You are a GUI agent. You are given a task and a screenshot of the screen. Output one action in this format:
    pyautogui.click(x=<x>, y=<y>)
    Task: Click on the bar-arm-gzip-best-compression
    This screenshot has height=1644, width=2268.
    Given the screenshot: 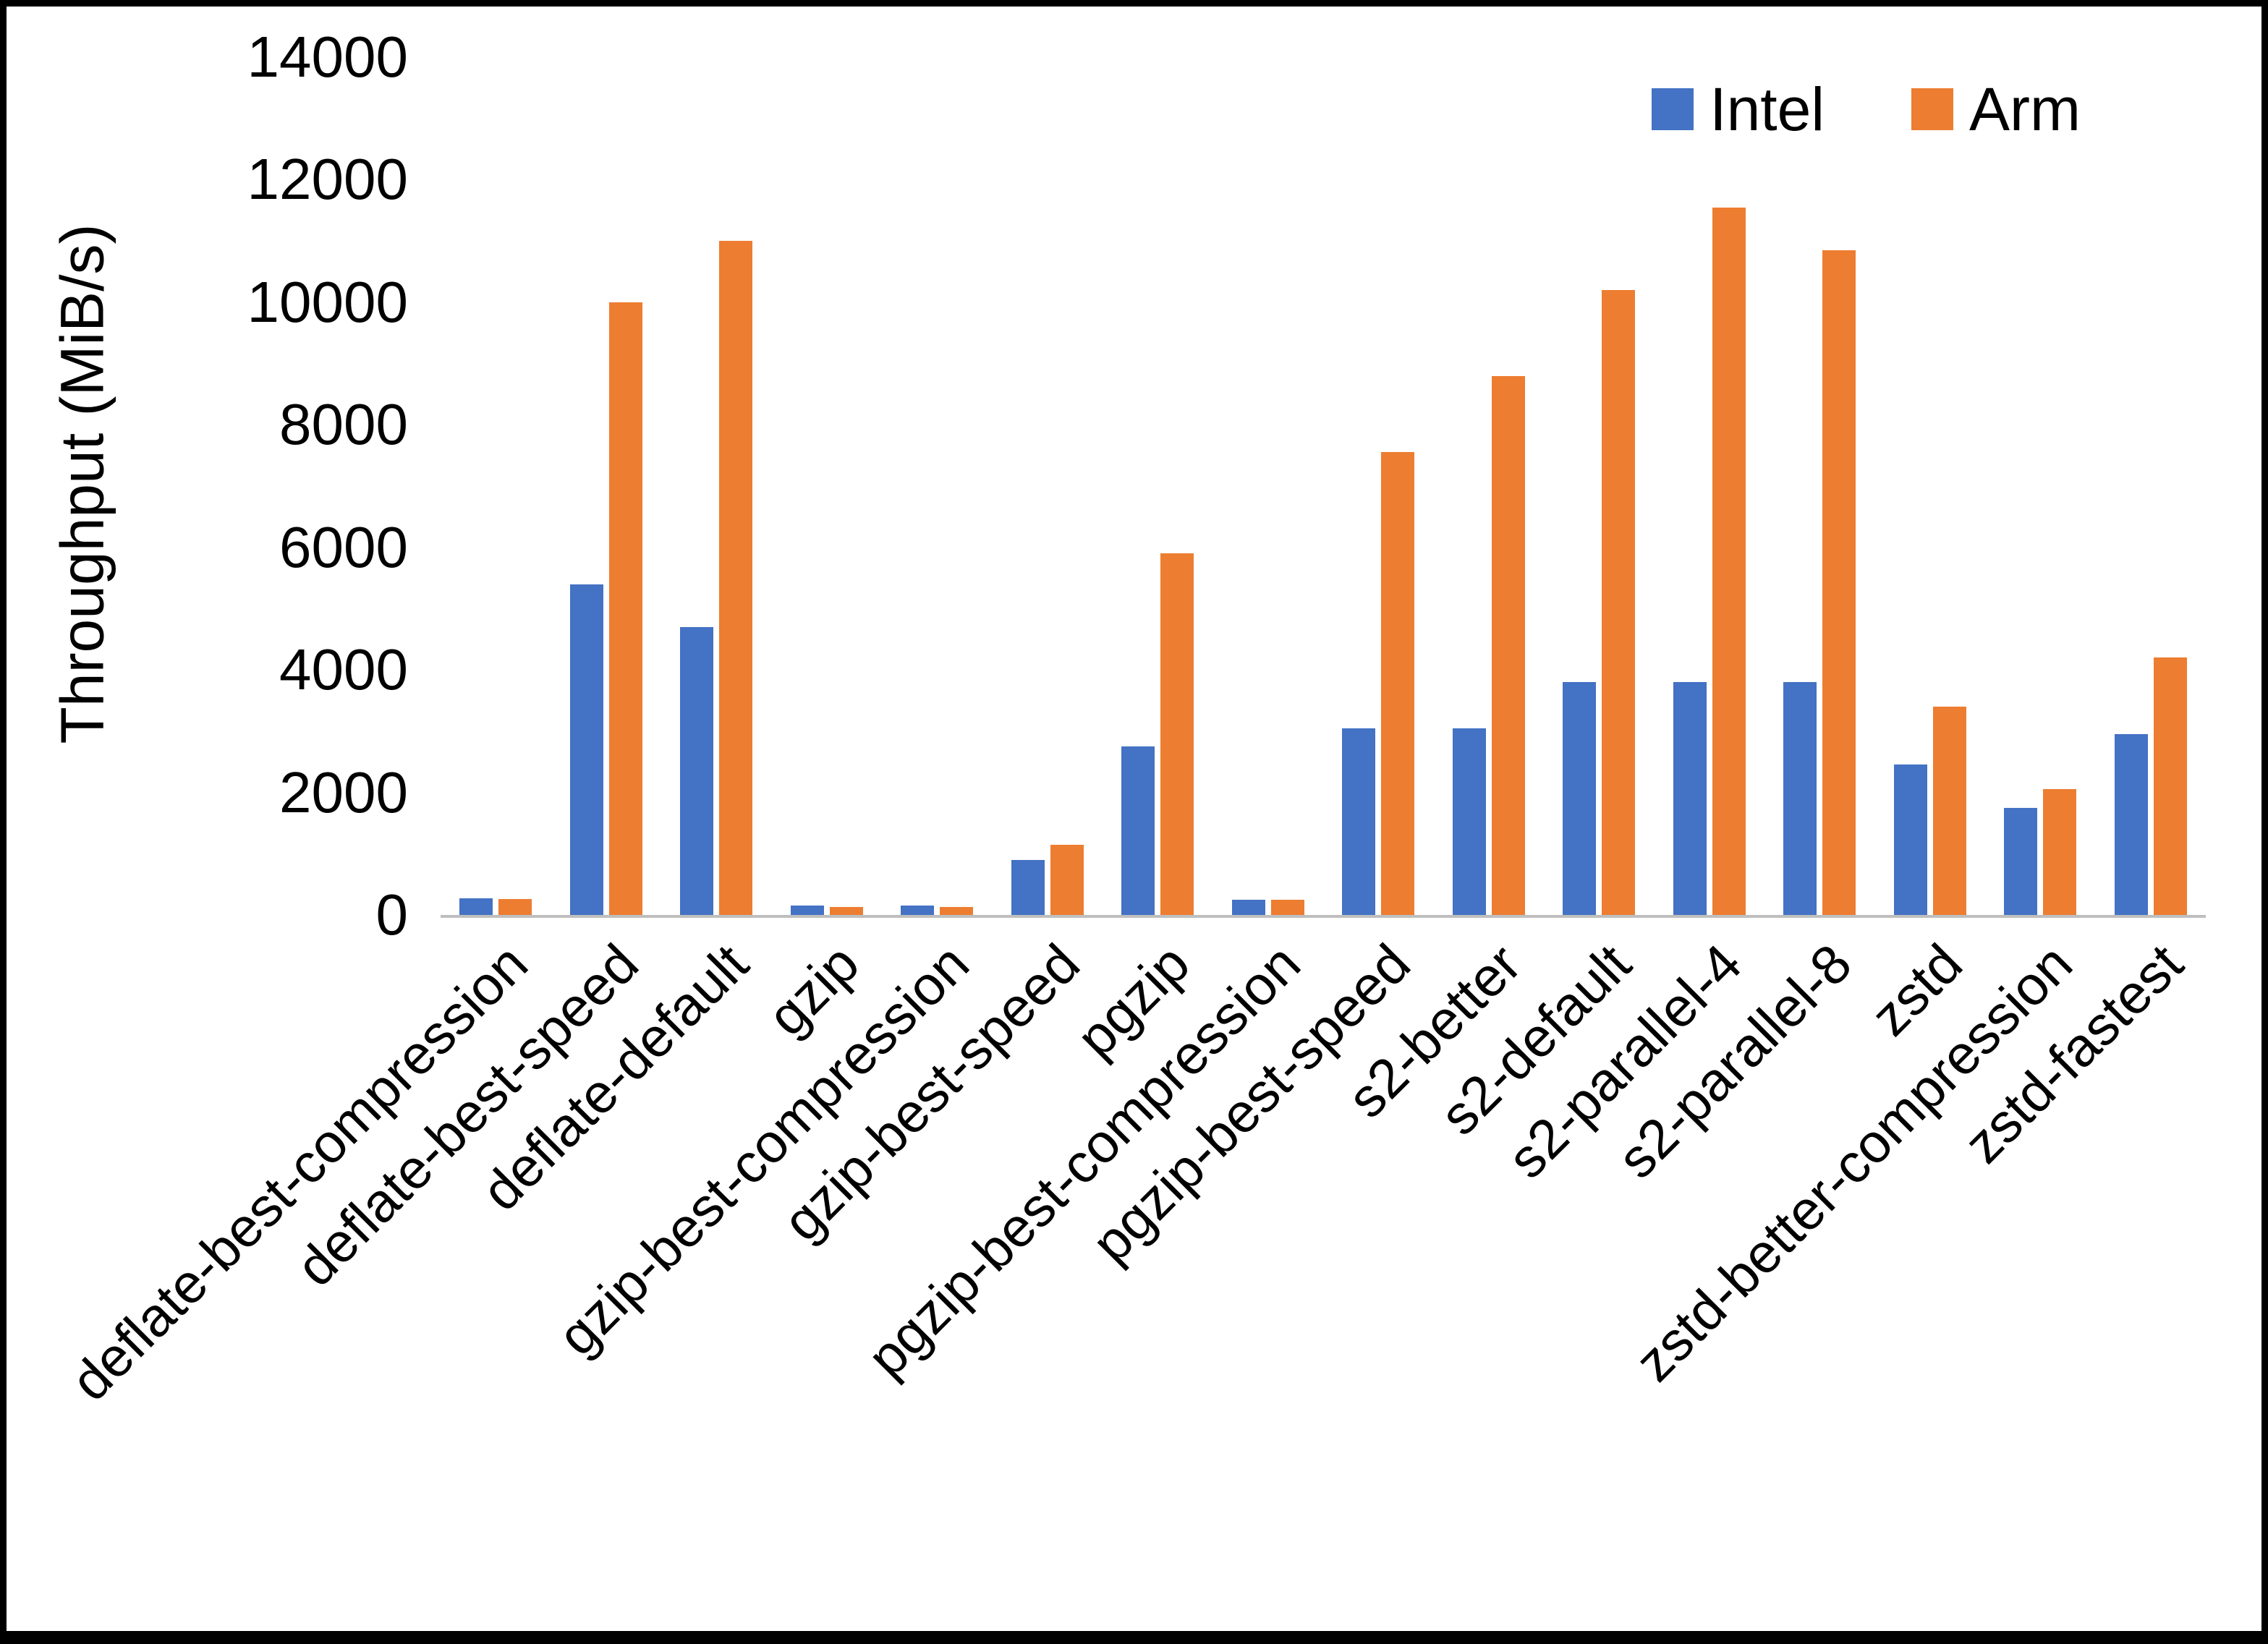 What is the action you would take?
    pyautogui.click(x=957, y=911)
    